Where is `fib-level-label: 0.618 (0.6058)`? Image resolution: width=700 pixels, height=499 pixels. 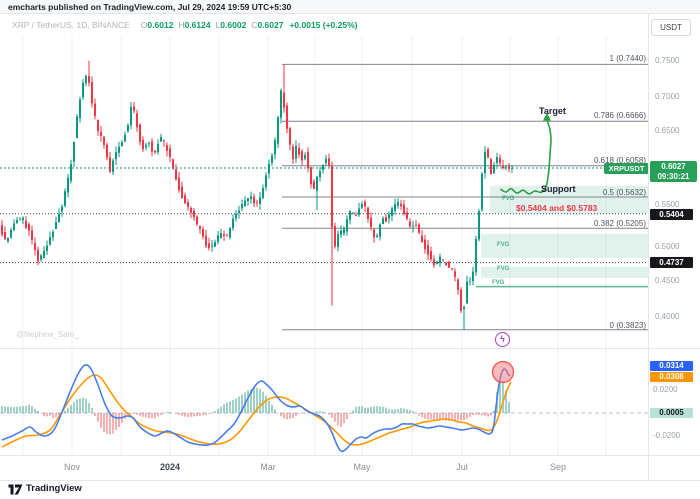 fib-level-label: 0.618 (0.6058) is located at coordinates (619, 160).